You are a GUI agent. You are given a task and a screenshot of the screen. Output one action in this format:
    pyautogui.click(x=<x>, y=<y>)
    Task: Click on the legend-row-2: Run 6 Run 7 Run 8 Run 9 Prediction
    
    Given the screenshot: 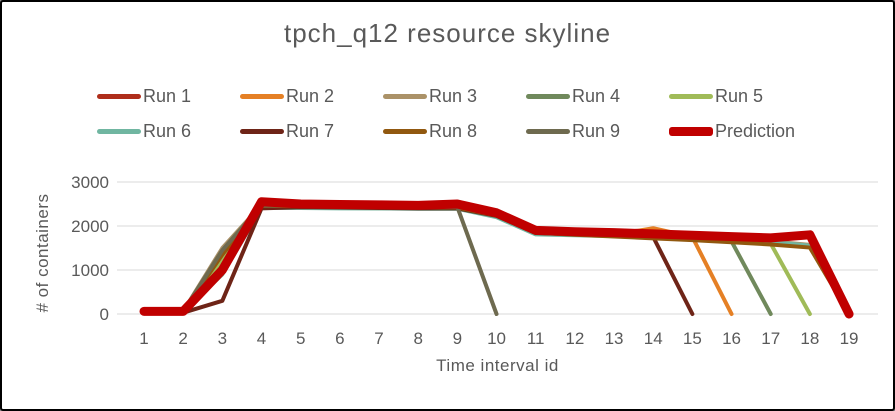 What is the action you would take?
    pyautogui.click(x=454, y=131)
    